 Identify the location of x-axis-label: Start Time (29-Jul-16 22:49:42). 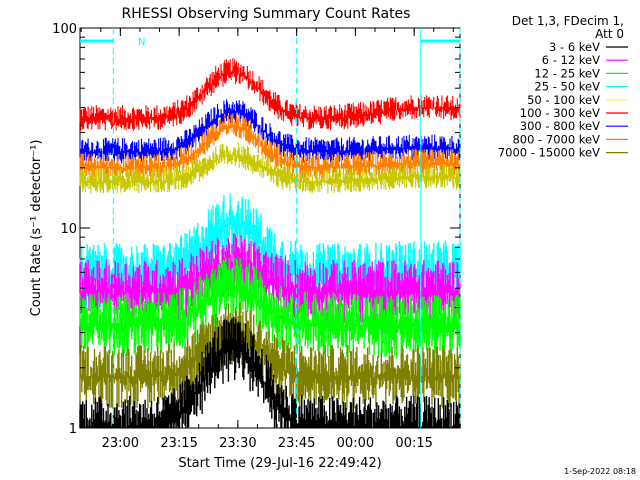
(279, 463).